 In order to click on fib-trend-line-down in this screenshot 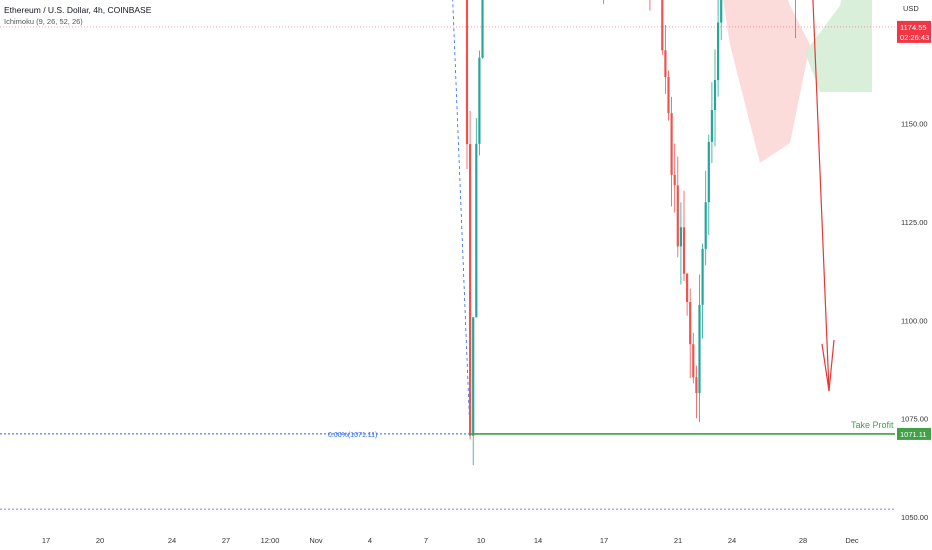, I will do `click(461, 217)`.